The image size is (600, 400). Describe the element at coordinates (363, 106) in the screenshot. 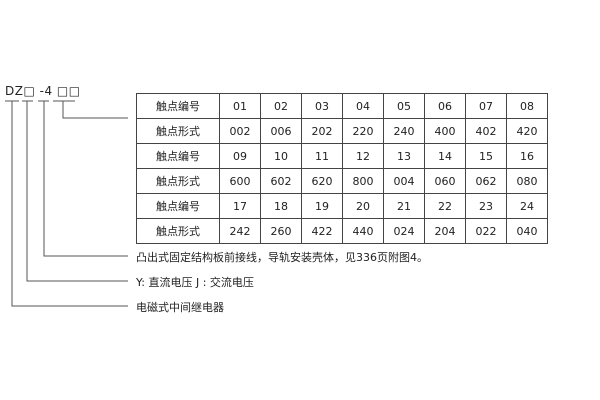

I see `table-cell: 04` at that location.